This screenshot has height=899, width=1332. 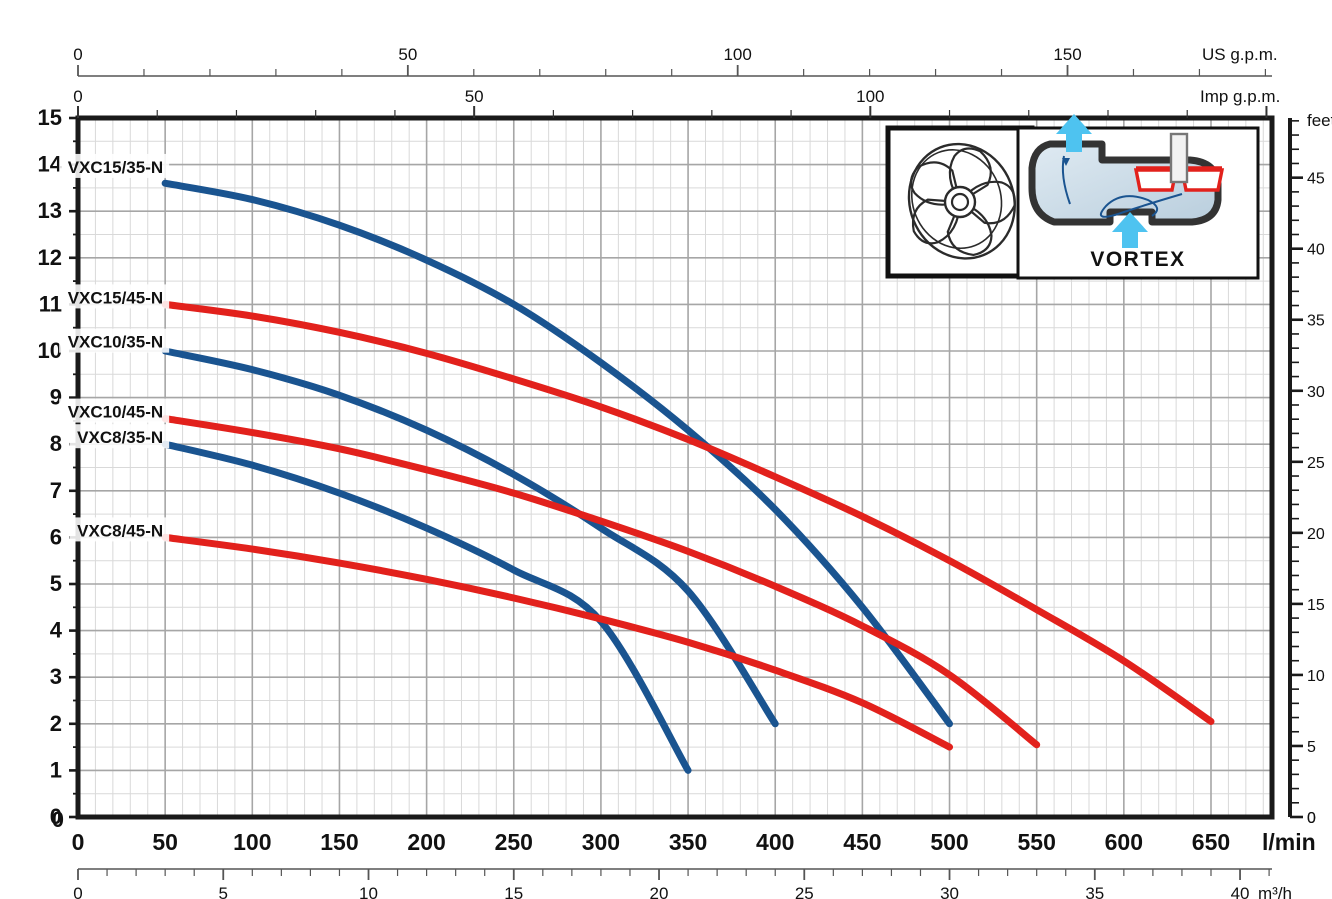 What do you see at coordinates (1316, 463) in the screenshot?
I see `axis-tick-label-right: 25` at bounding box center [1316, 463].